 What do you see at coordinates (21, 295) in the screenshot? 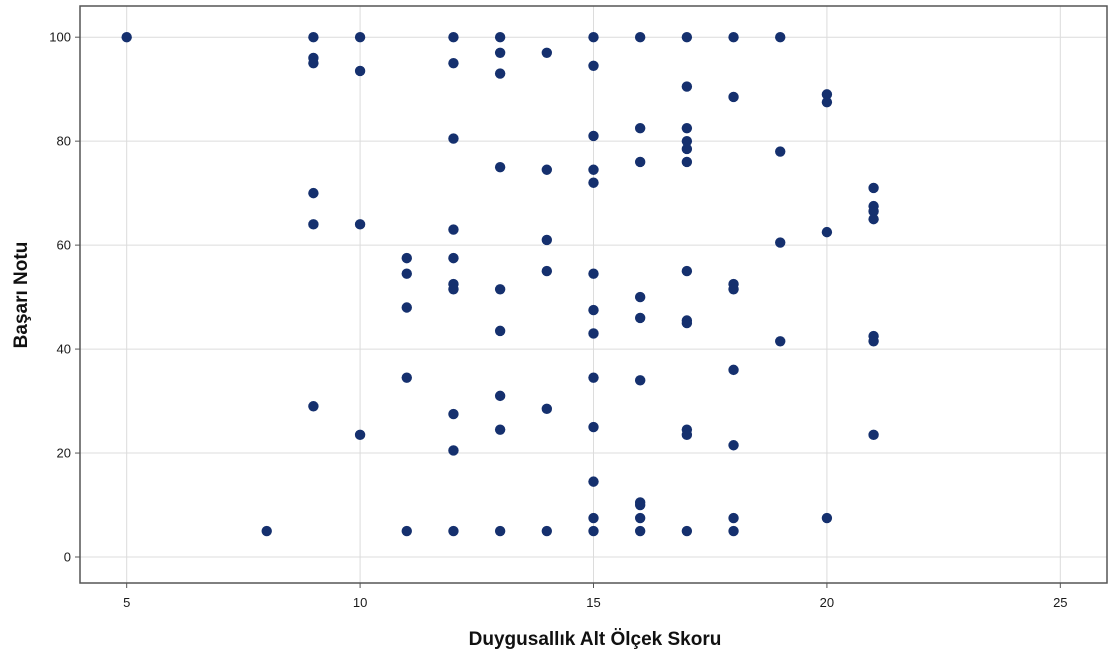
I see `y-axis-title: Başarı Notu` at bounding box center [21, 295].